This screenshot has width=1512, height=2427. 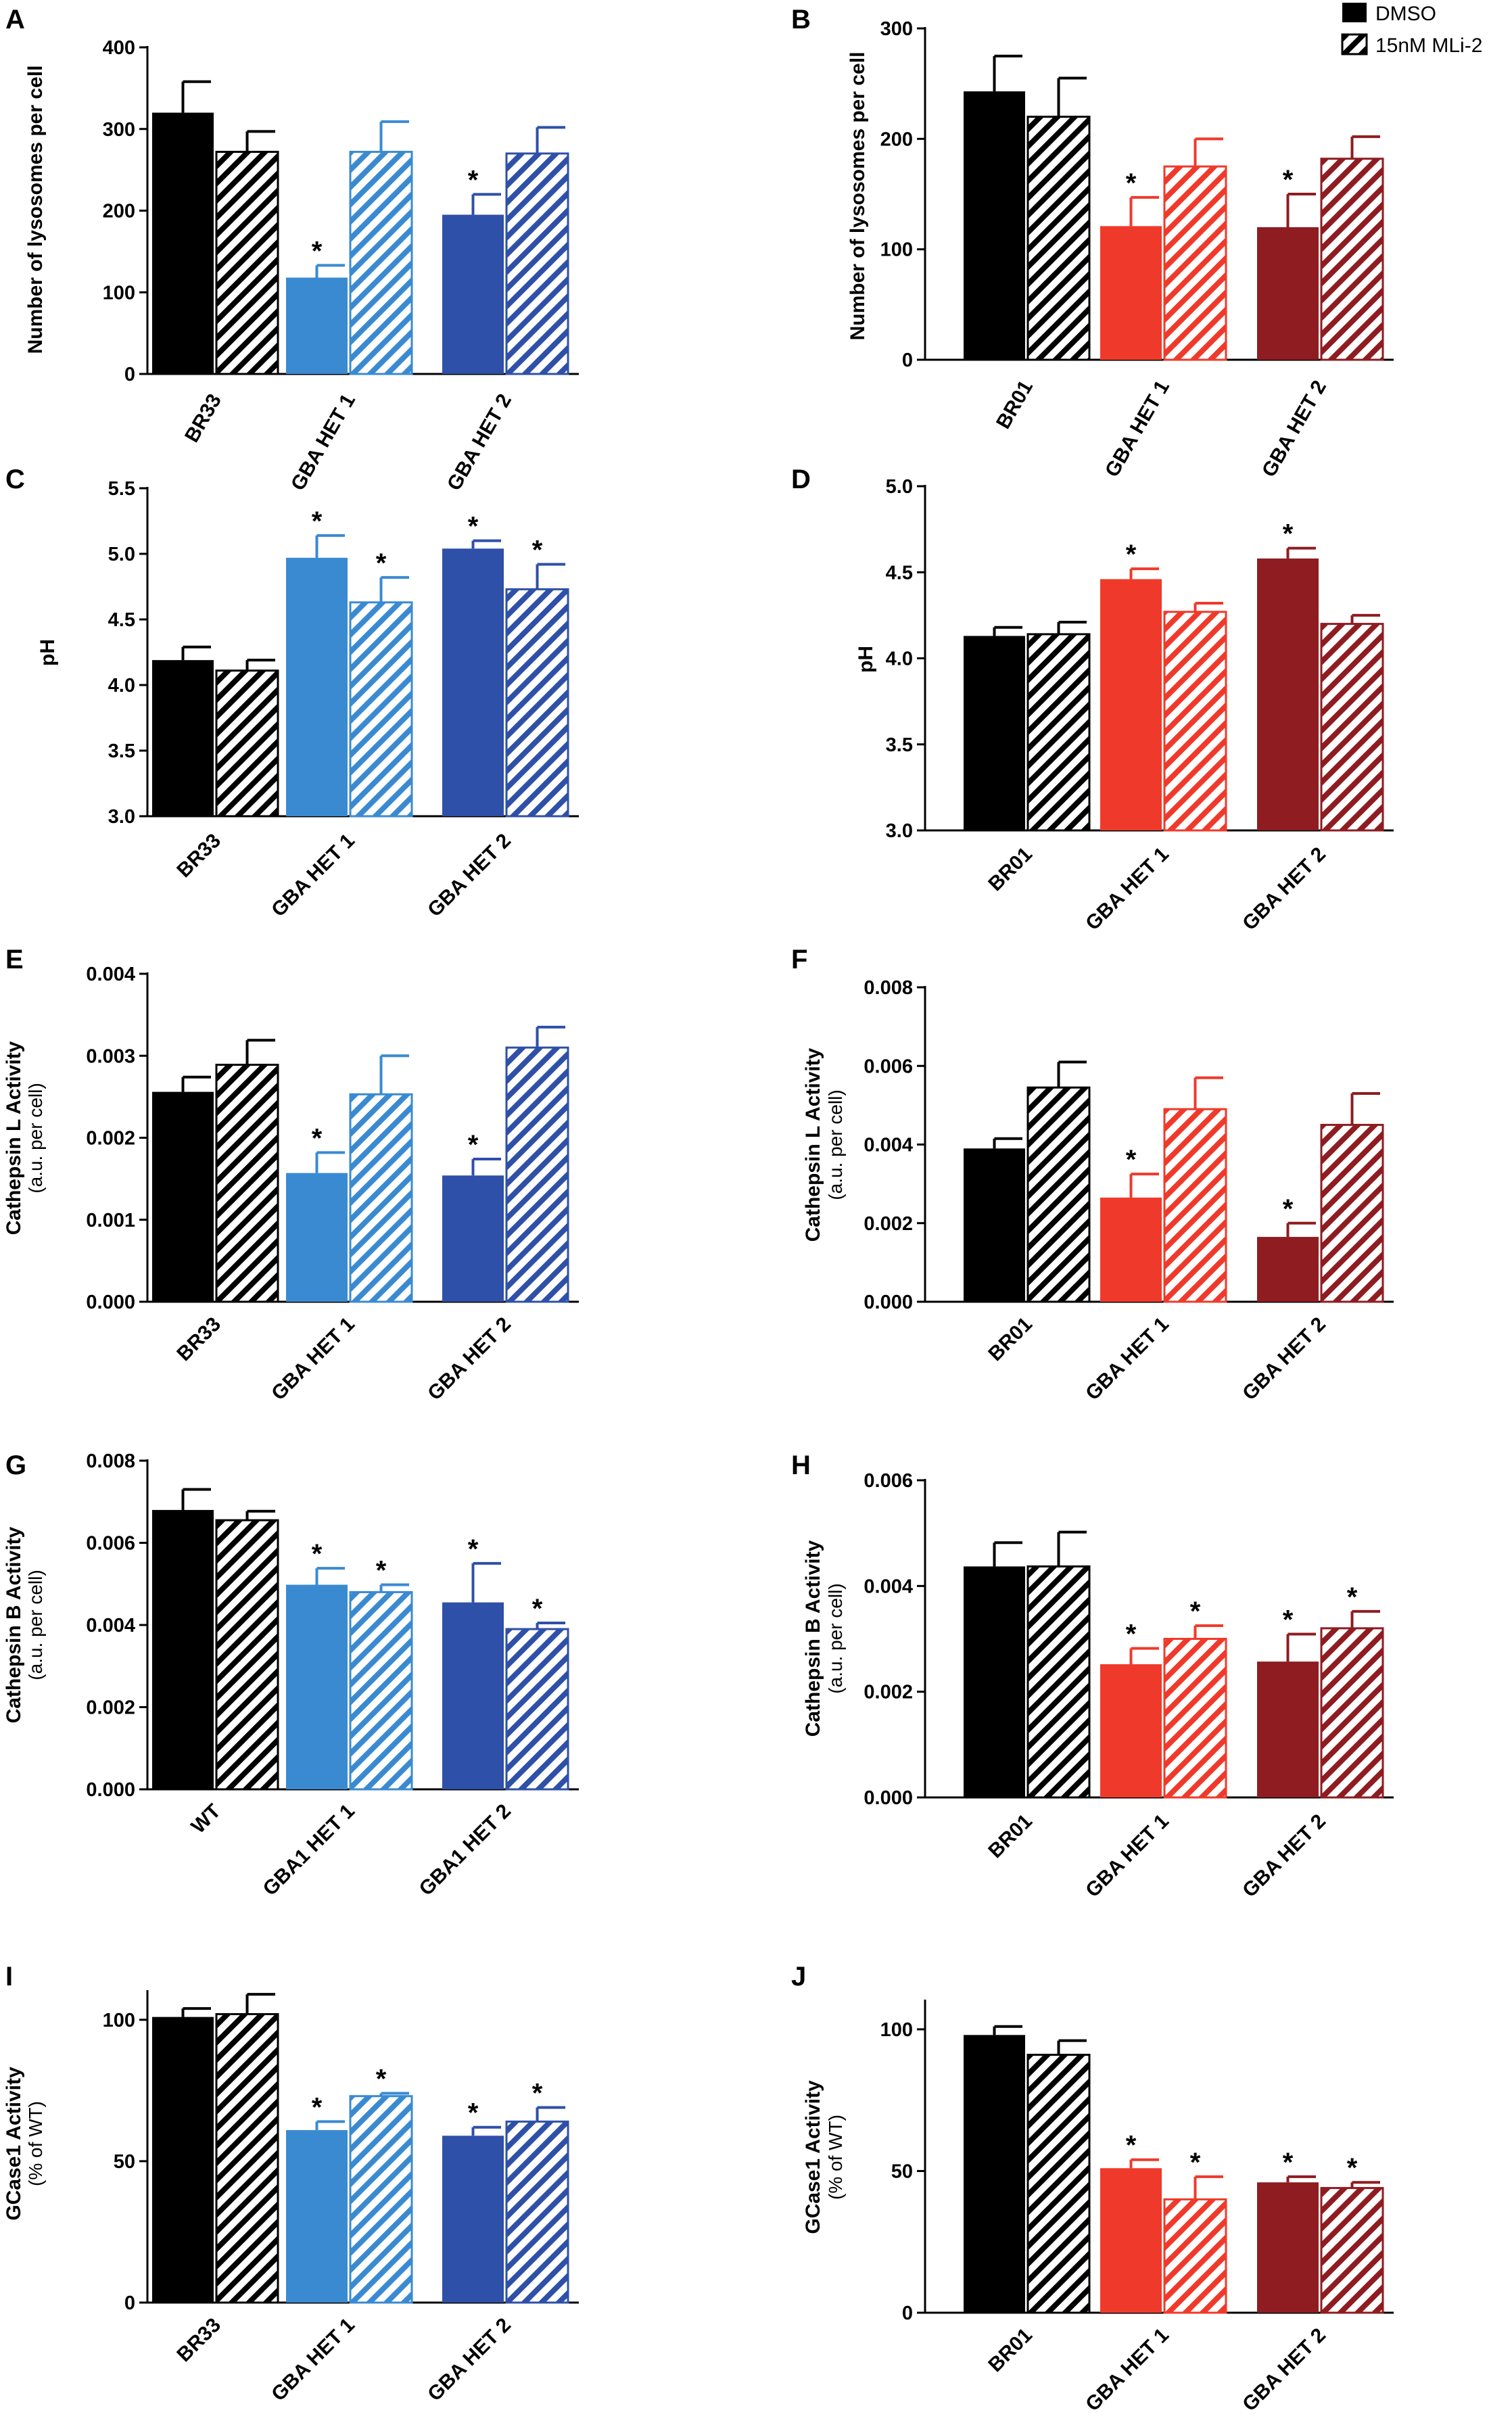 I want to click on panel-letter: A, so click(x=15, y=19).